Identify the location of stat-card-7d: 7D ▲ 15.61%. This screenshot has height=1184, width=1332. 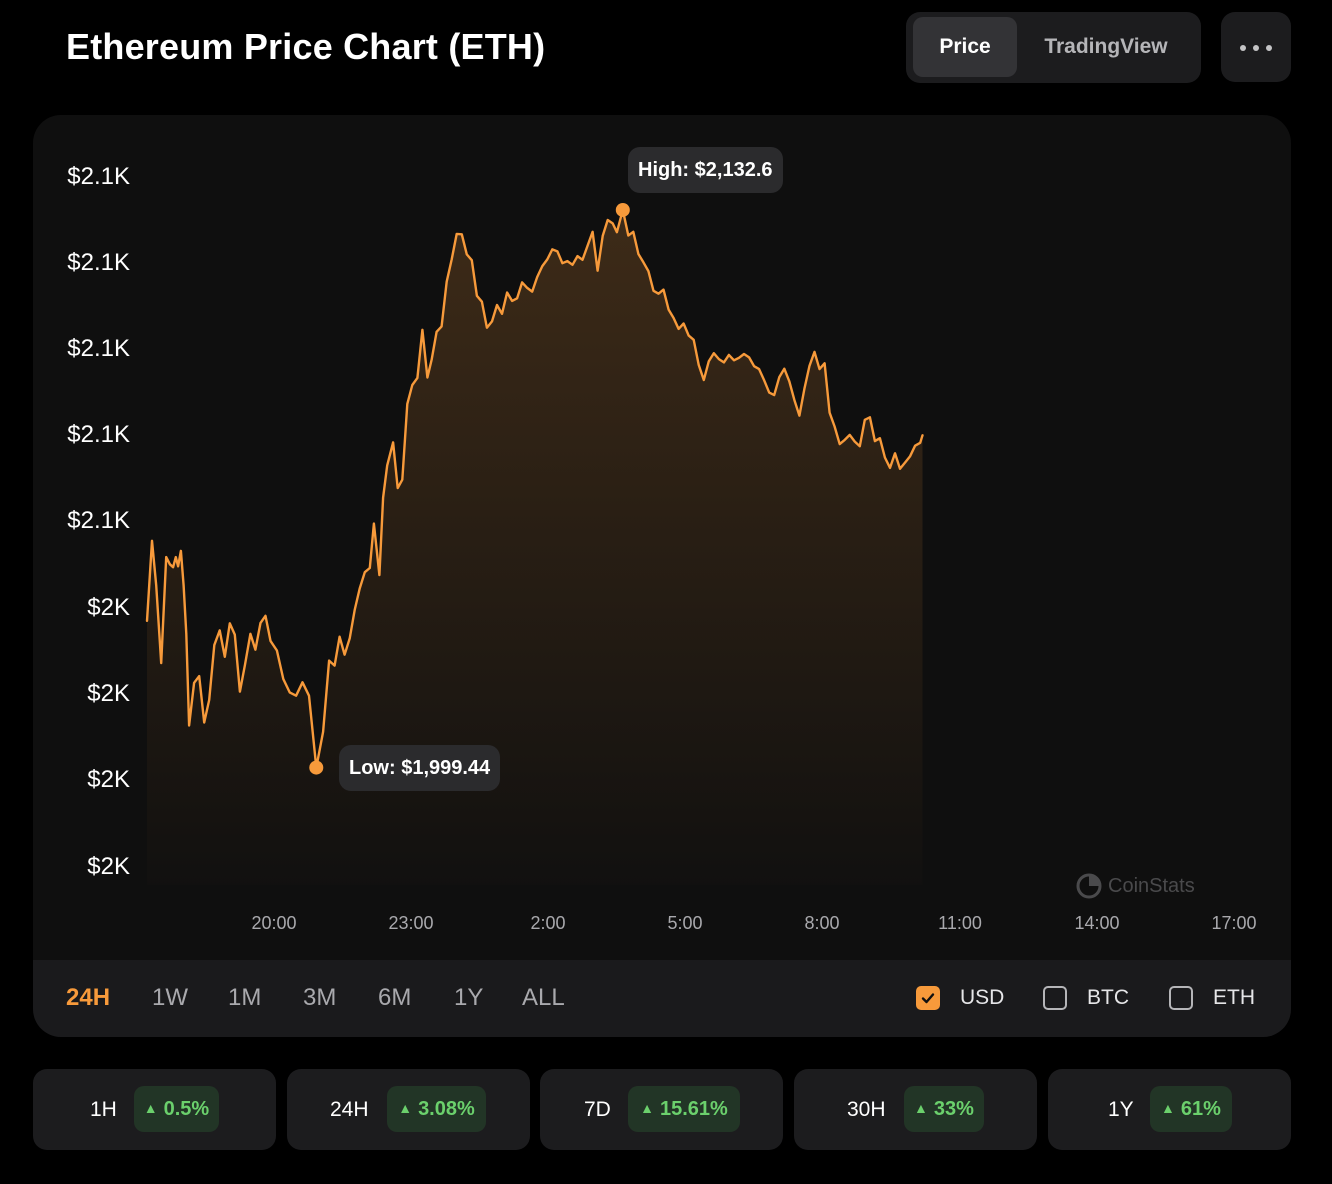
(661, 1109).